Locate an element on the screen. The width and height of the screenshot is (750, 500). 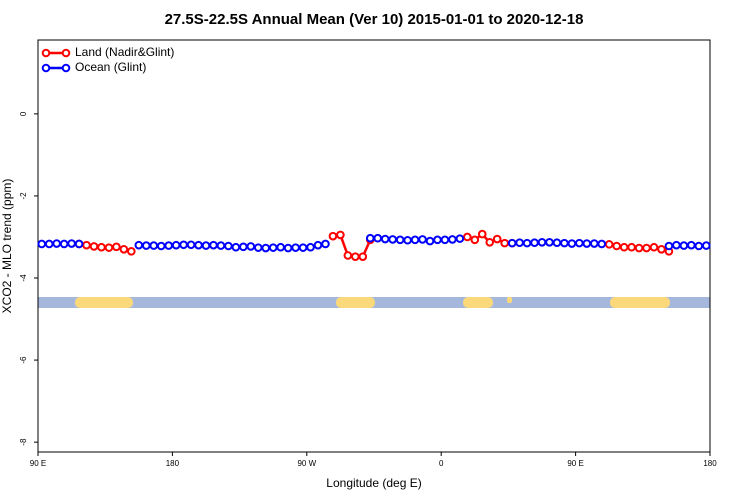
x-tick-label: 0 is located at coordinates (441, 463).